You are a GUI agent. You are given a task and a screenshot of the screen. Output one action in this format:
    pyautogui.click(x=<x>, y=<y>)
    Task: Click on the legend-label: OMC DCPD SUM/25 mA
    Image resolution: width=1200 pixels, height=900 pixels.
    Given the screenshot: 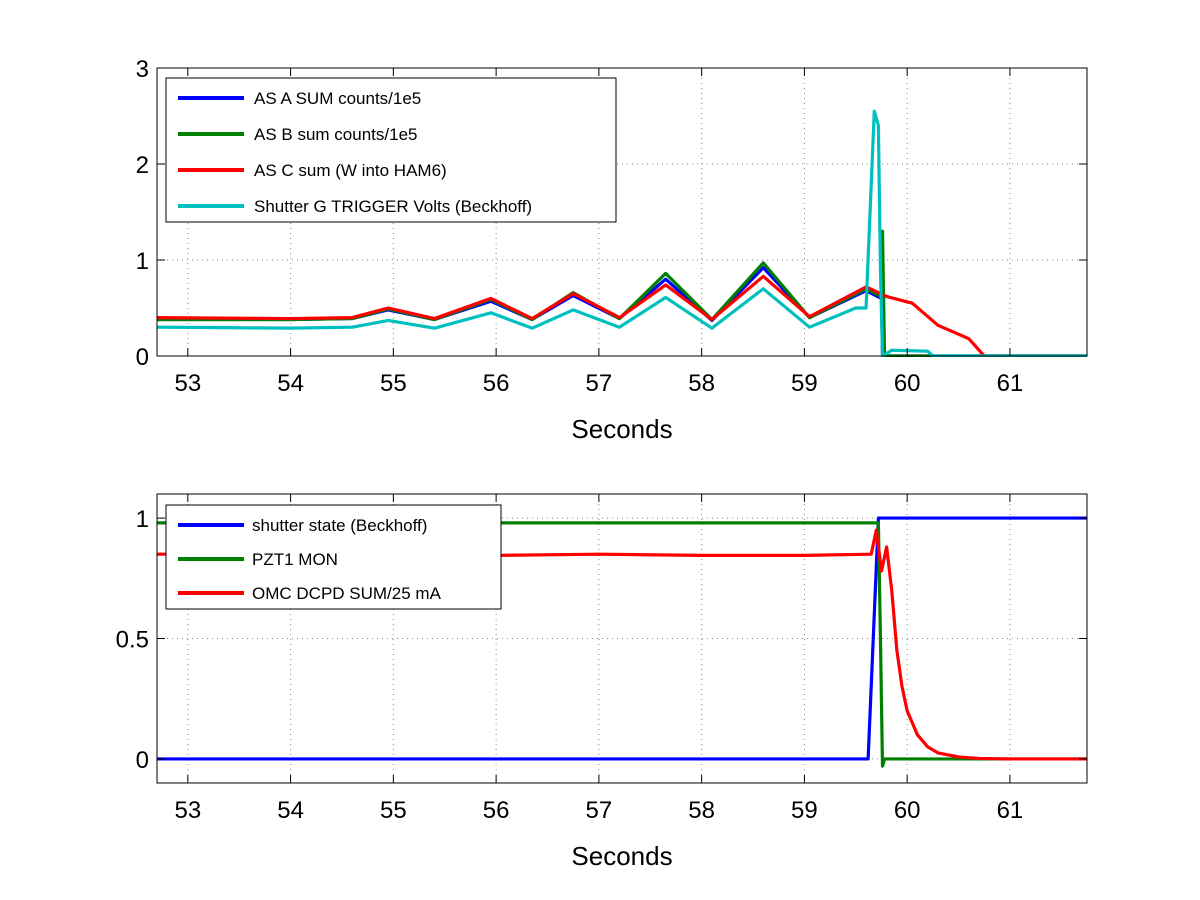 What is the action you would take?
    pyautogui.click(x=347, y=593)
    